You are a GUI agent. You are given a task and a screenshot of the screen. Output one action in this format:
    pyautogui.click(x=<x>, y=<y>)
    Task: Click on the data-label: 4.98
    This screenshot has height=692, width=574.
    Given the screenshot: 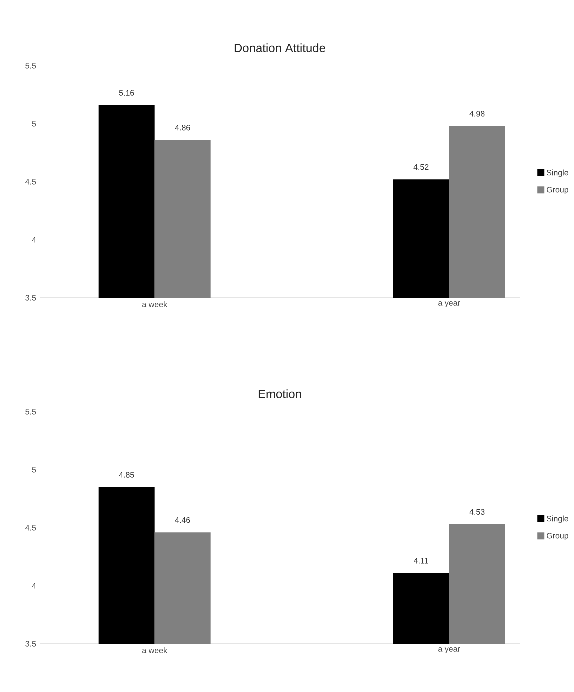 What is the action you would take?
    pyautogui.click(x=477, y=114)
    